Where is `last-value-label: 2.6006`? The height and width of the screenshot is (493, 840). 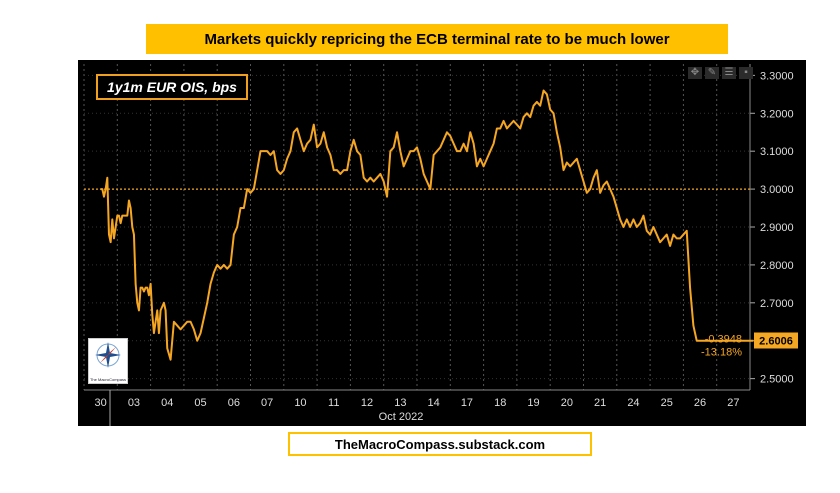
last-value-label: 2.6006 is located at coordinates (776, 341).